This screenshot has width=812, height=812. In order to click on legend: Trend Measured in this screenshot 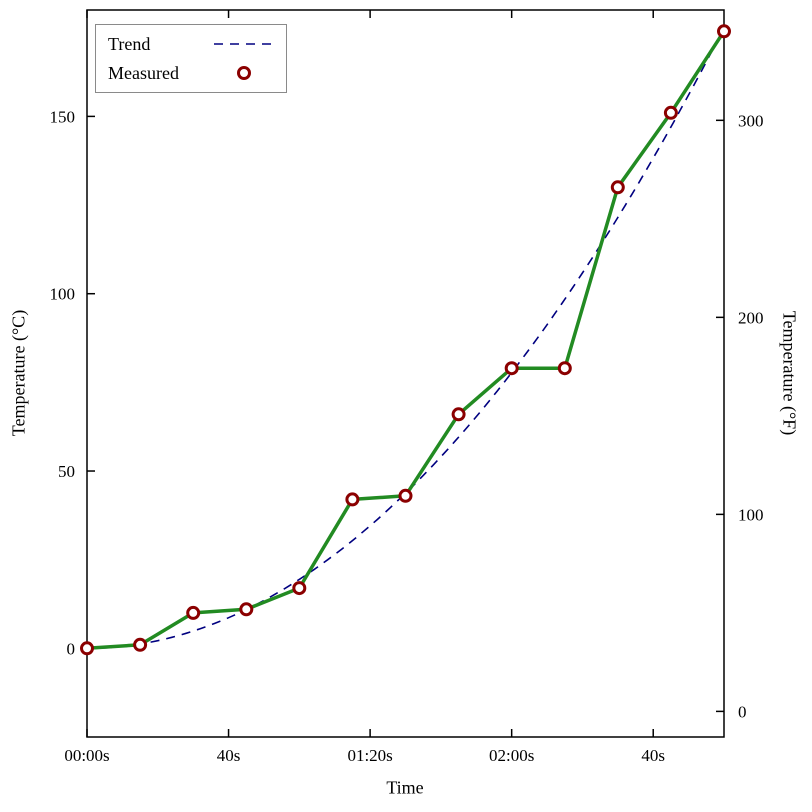, I will do `click(191, 58)`.